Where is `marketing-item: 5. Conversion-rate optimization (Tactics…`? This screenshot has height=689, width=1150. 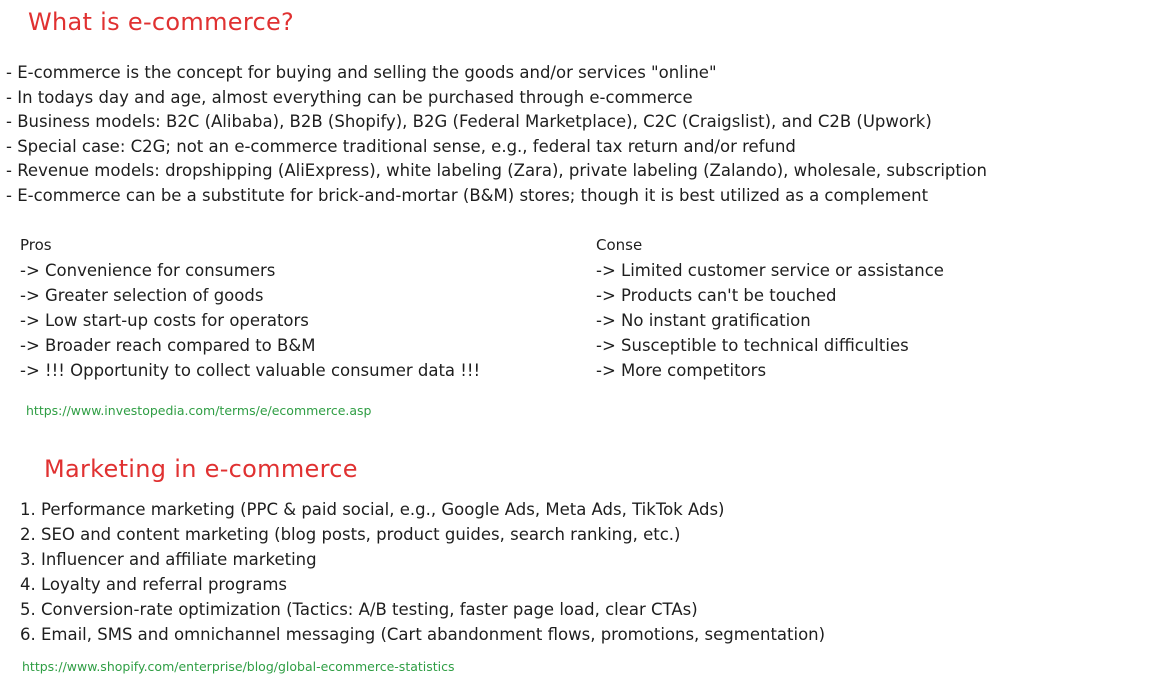
marketing-item: 5. Conversion-rate optimization (Tactics… is located at coordinates (422, 609).